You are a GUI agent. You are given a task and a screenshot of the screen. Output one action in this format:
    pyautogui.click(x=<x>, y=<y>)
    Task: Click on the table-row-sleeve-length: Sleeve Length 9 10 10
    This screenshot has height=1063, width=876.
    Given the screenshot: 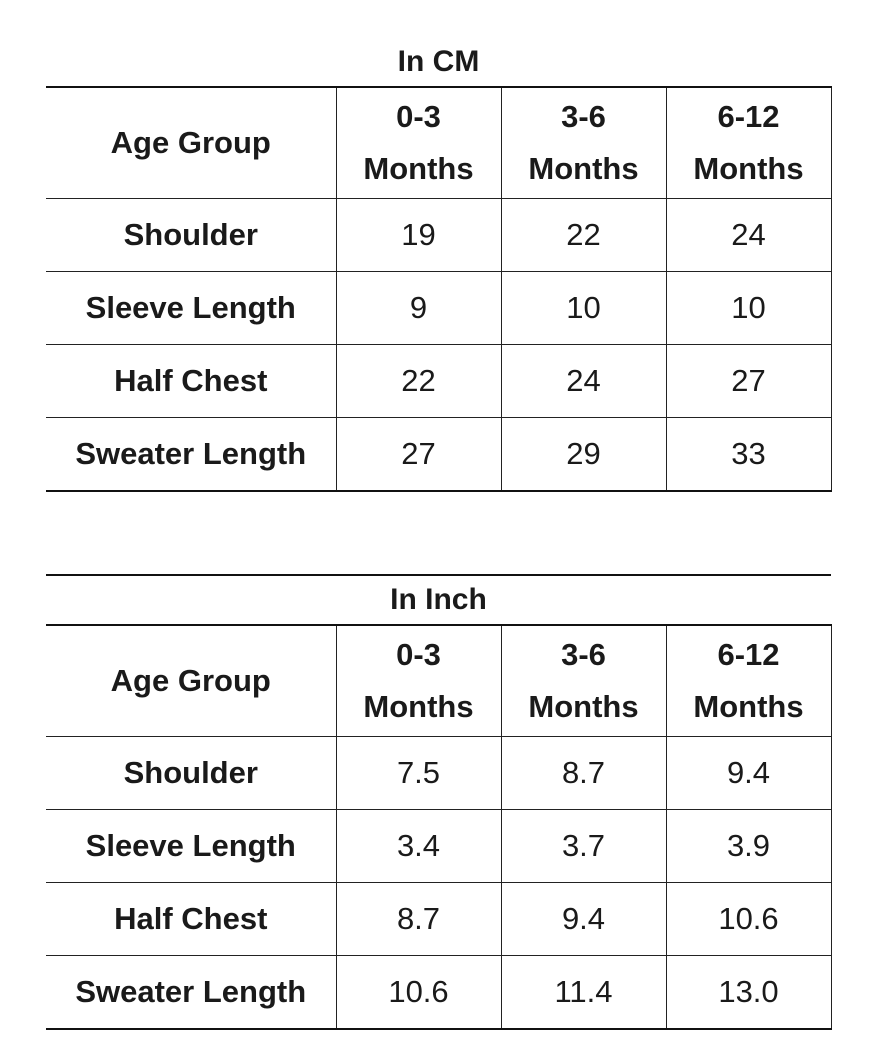 What is the action you would take?
    pyautogui.click(x=439, y=308)
    